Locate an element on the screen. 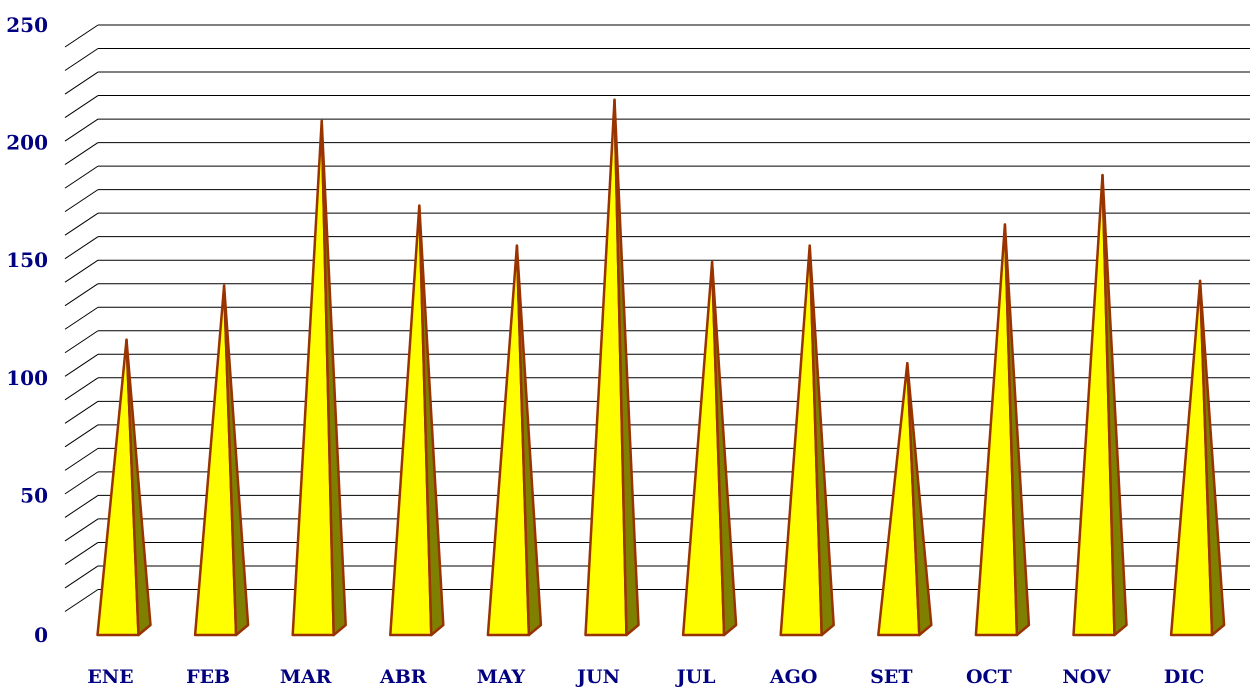  cone-mar is located at coordinates (319, 378).